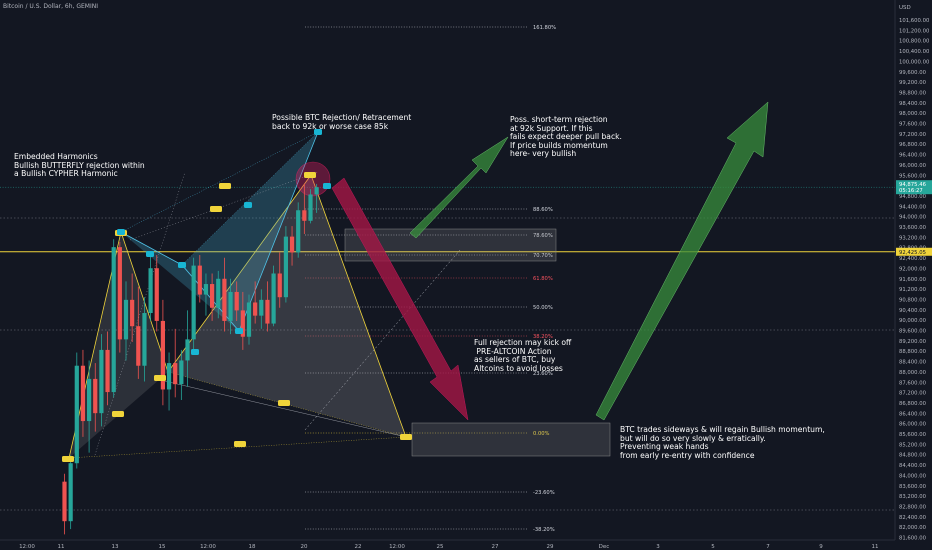 The image size is (932, 550). What do you see at coordinates (913, 156) in the screenshot?
I see `price-tick-label: 96,400.00` at bounding box center [913, 156].